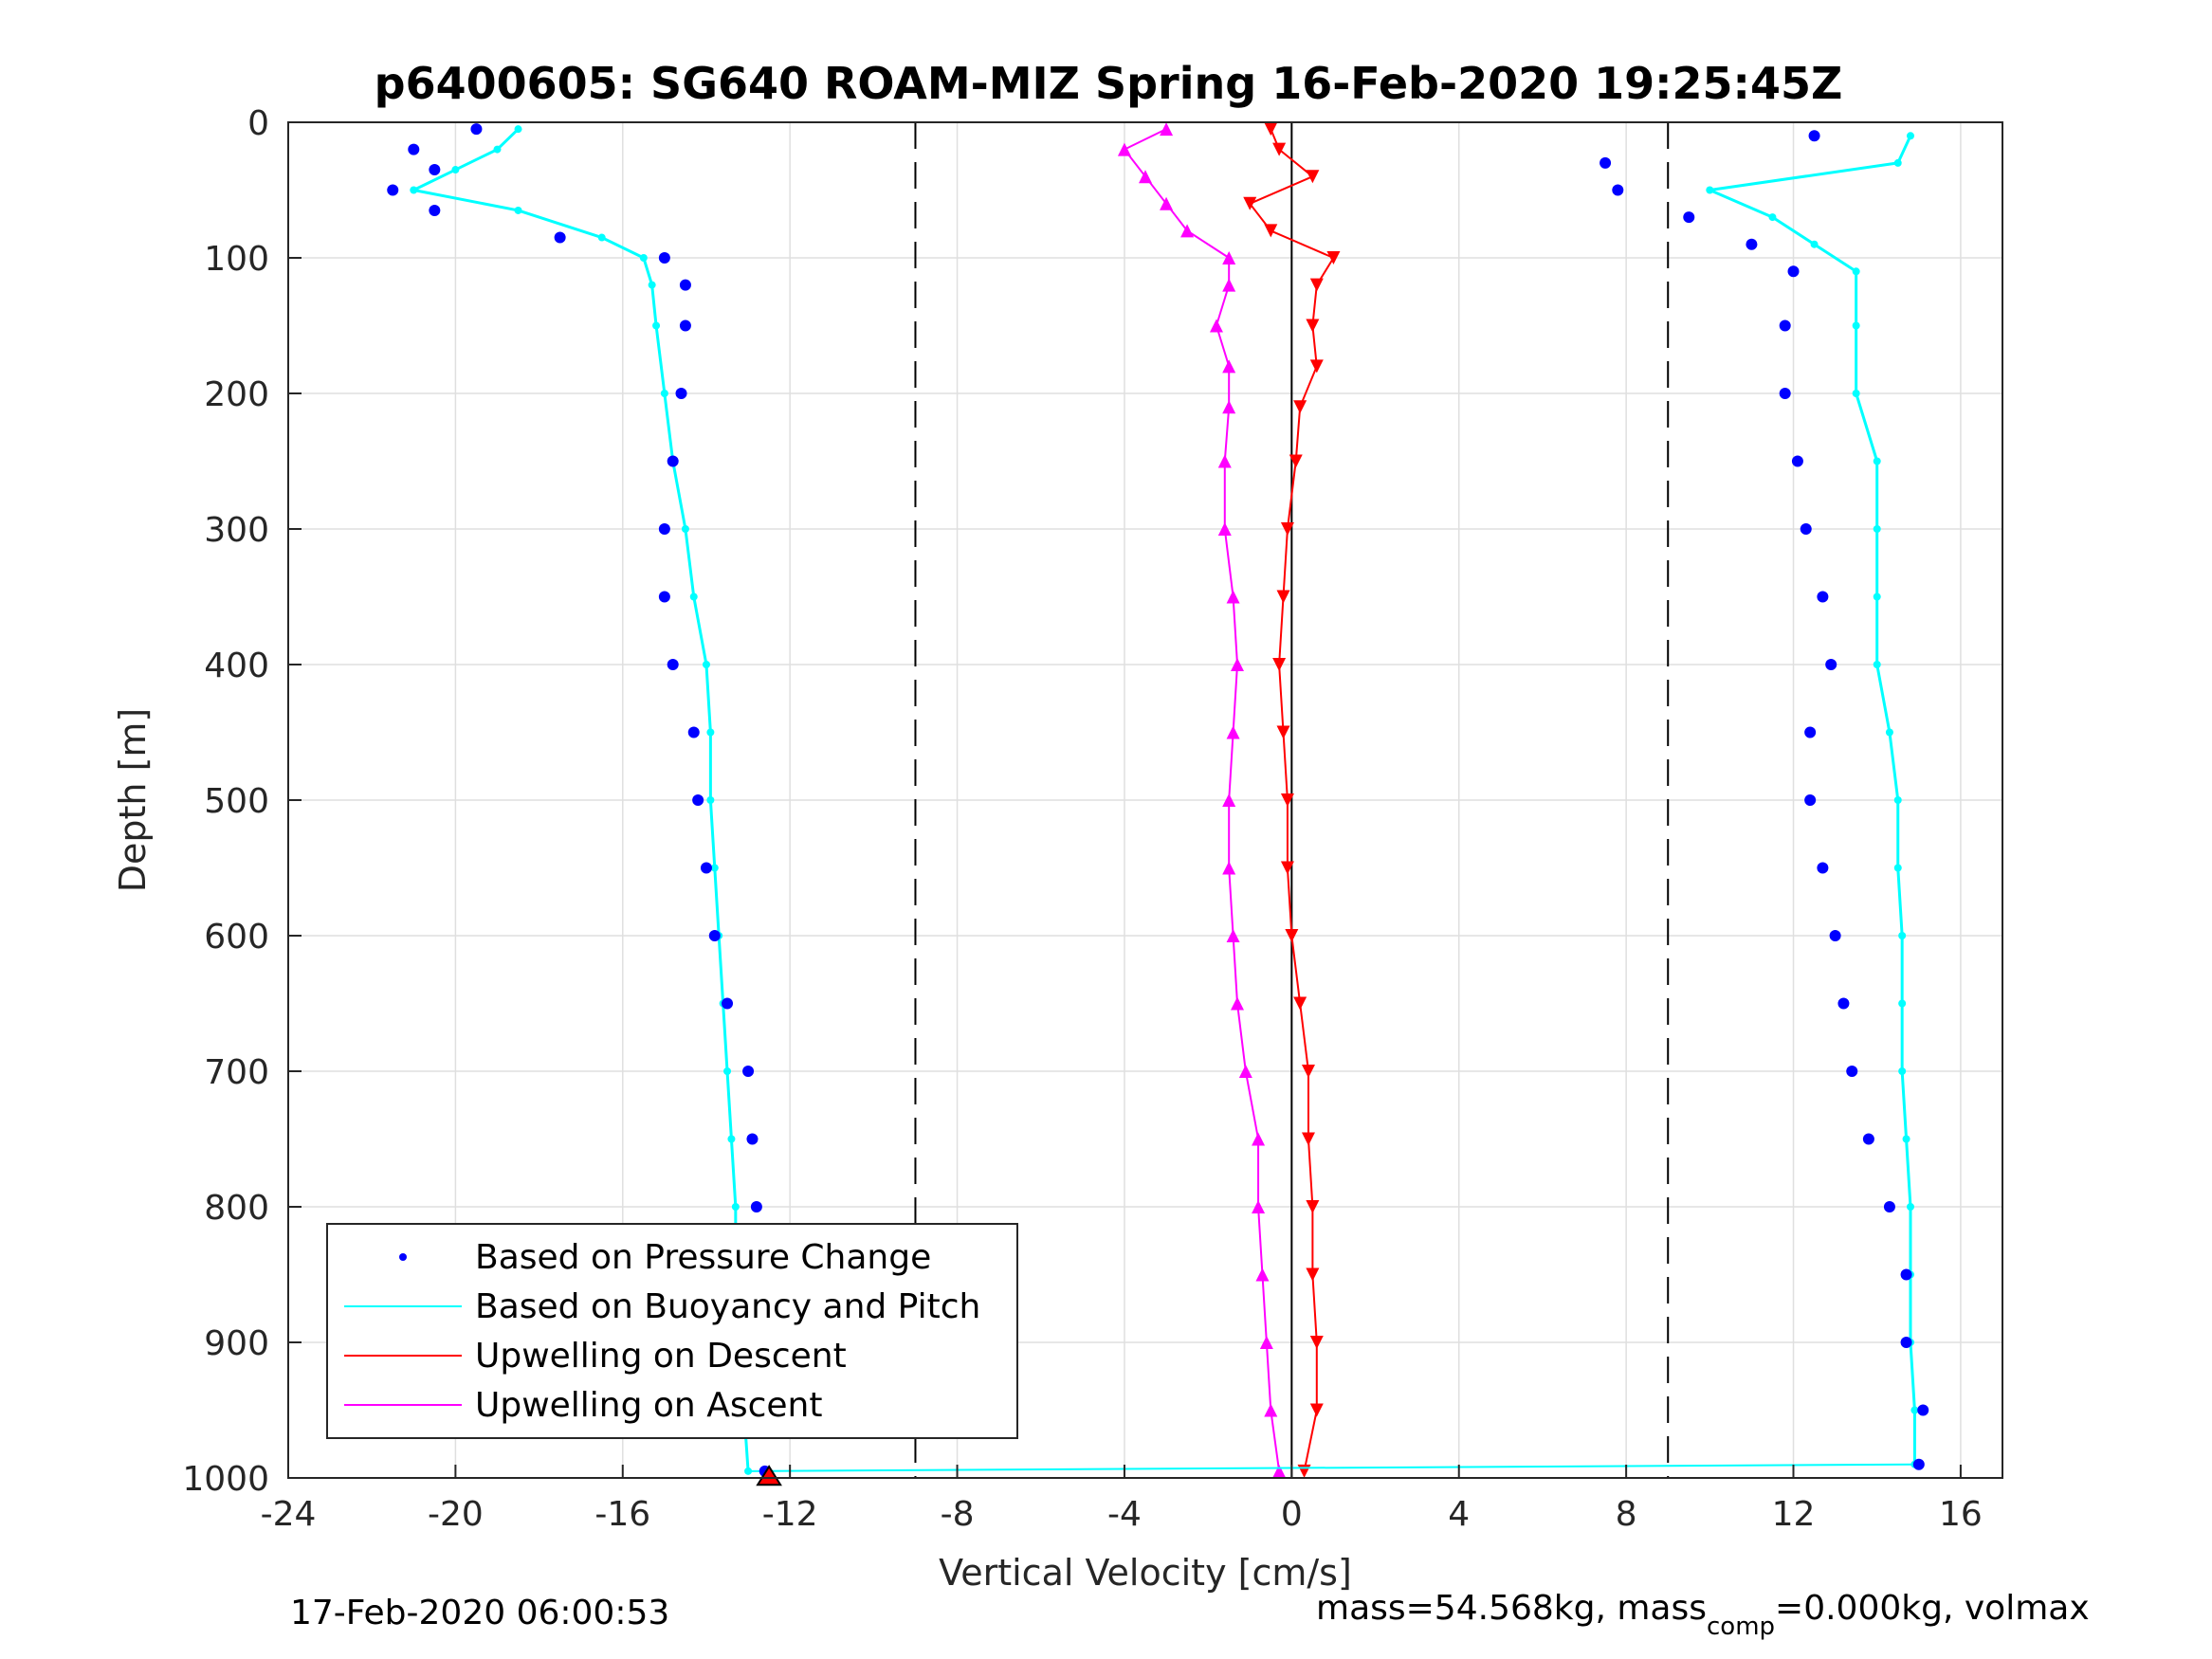 This screenshot has height=1659, width=2212. I want to click on apogee-marker, so click(769, 1475).